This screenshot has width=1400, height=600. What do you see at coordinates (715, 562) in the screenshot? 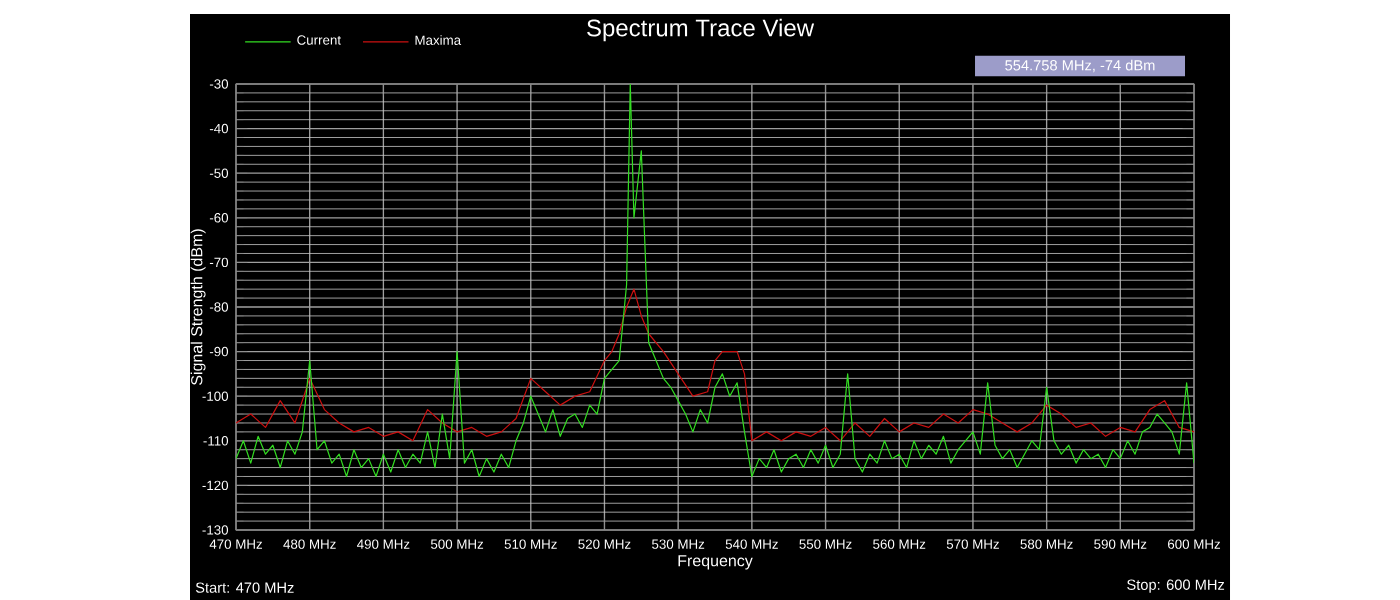
I see `x-axis-title: Frequency` at bounding box center [715, 562].